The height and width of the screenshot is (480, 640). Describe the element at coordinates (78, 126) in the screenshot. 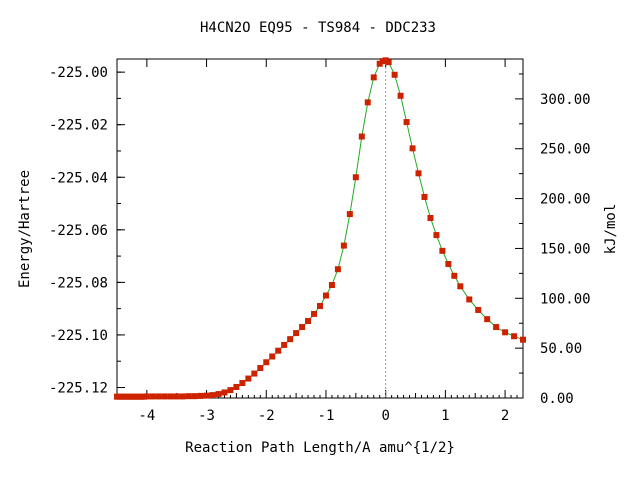

I see `y-tick-label: -225.02` at that location.